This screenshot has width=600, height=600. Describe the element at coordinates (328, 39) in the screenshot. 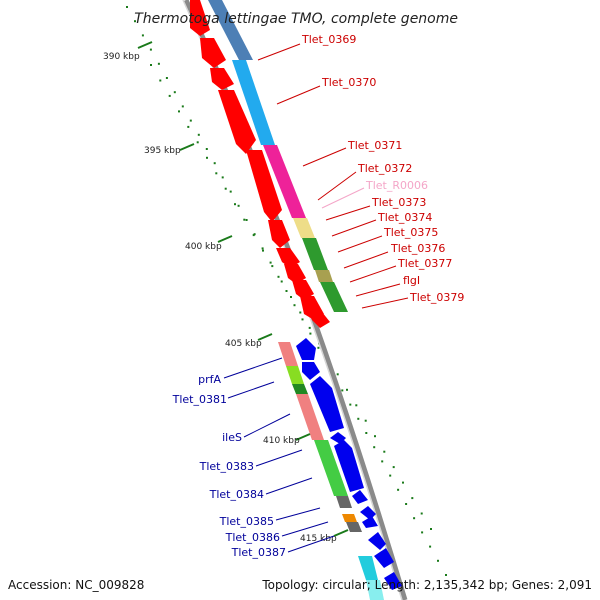

I see `gene-label: Tlet_0369` at that location.